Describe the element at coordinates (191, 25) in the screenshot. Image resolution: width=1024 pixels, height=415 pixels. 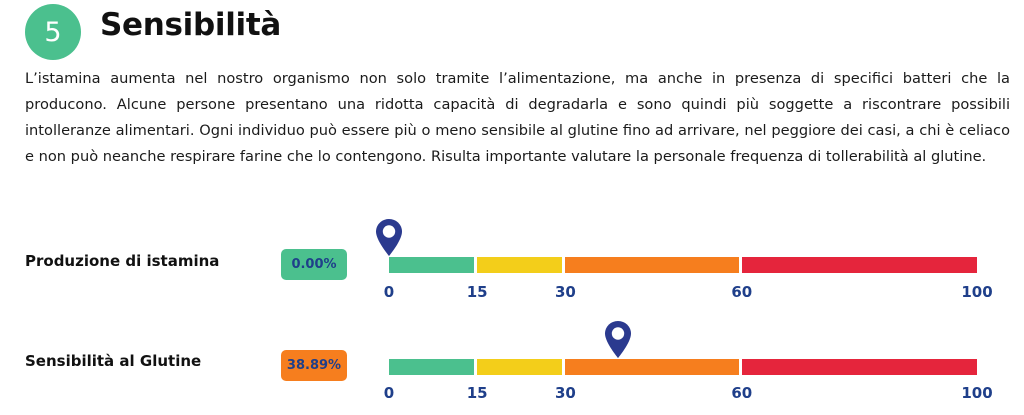
I see `section-title: Sensibilità` at that location.